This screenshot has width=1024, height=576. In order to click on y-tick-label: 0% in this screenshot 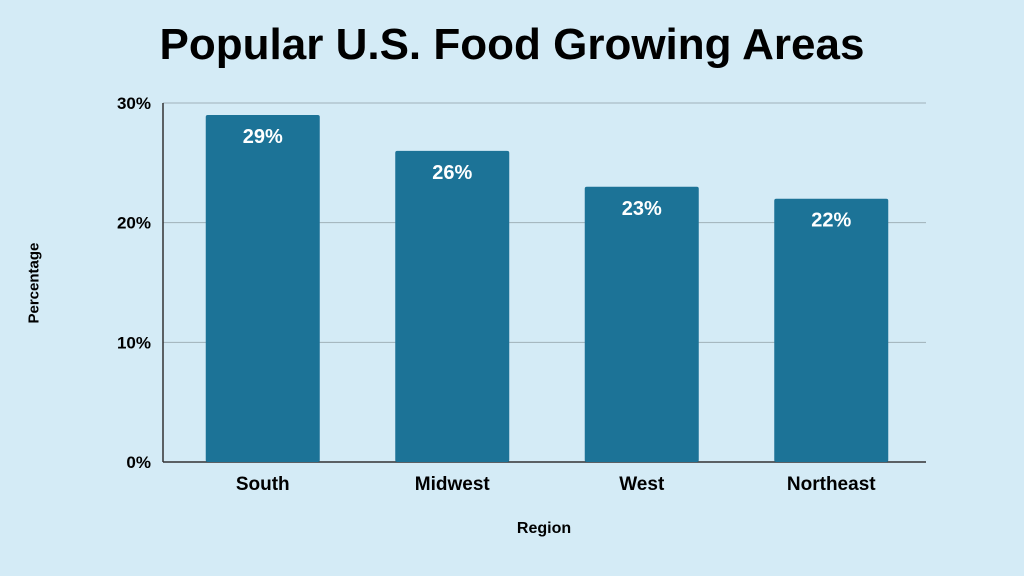, I will do `click(138, 462)`.